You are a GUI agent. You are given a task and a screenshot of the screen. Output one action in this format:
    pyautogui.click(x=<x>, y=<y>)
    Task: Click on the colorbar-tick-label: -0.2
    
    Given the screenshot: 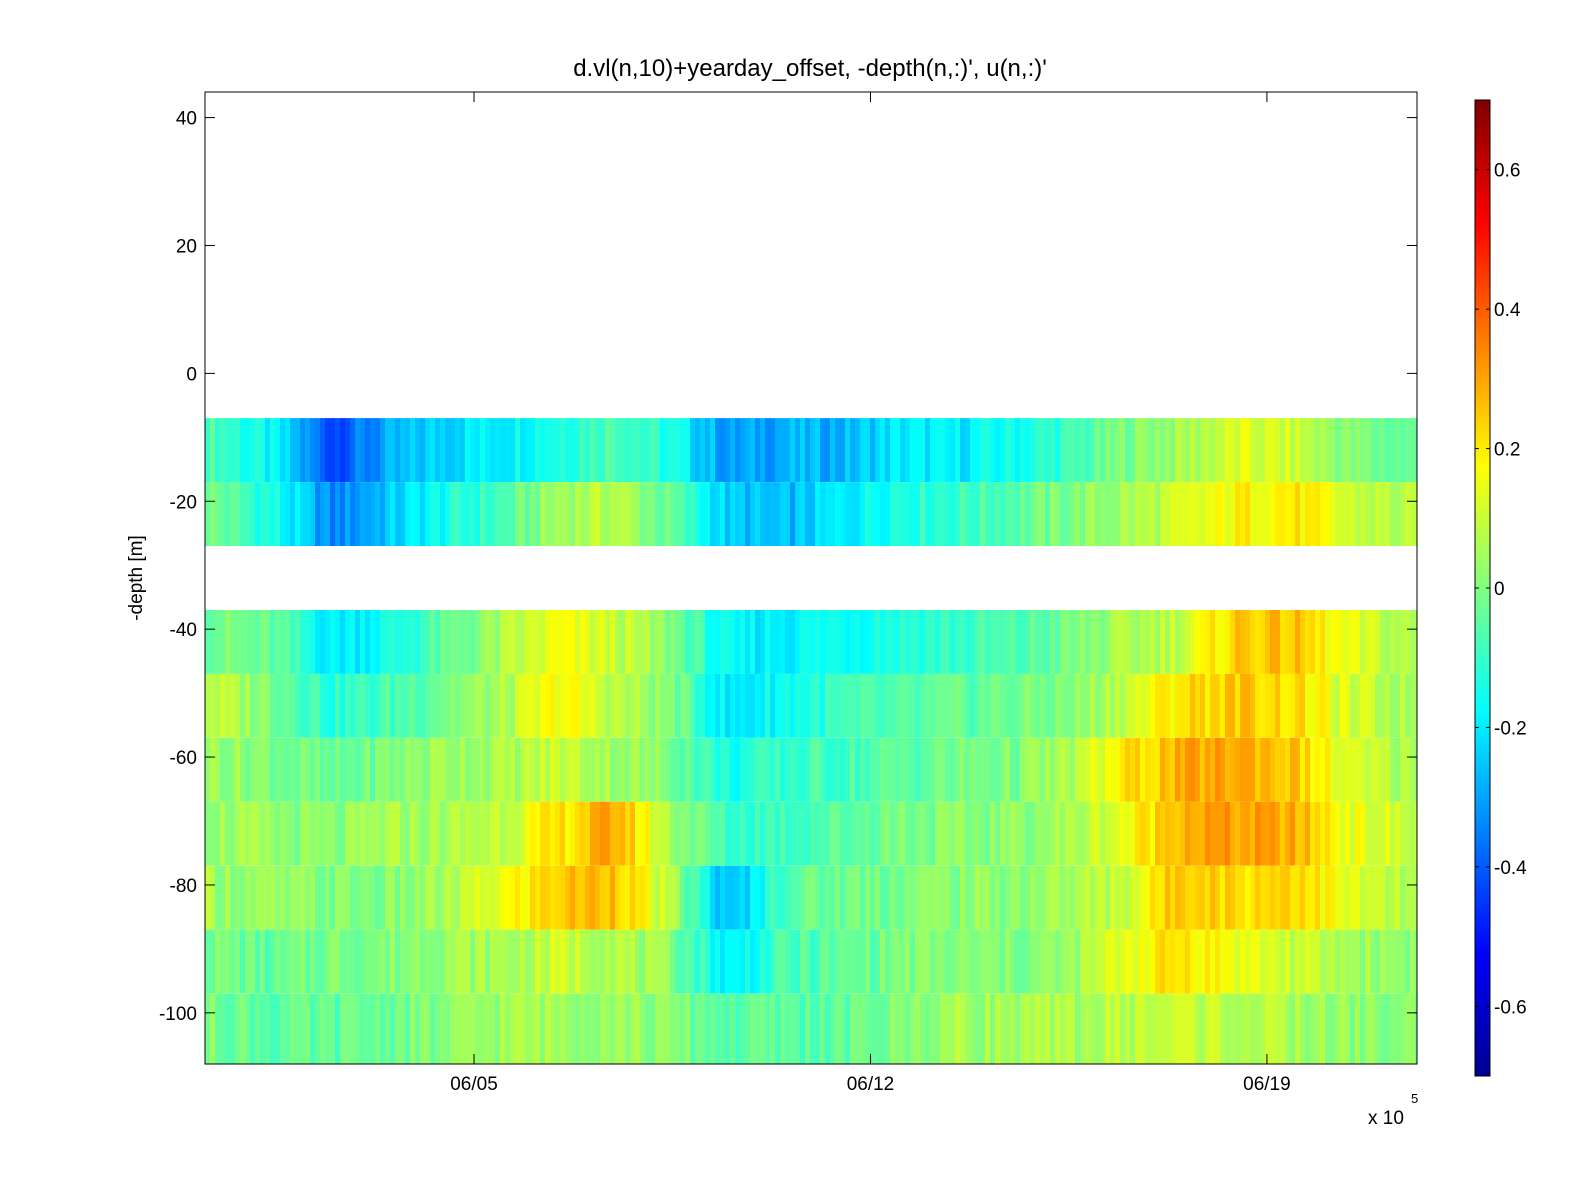 What is the action you would take?
    pyautogui.click(x=1510, y=728)
    